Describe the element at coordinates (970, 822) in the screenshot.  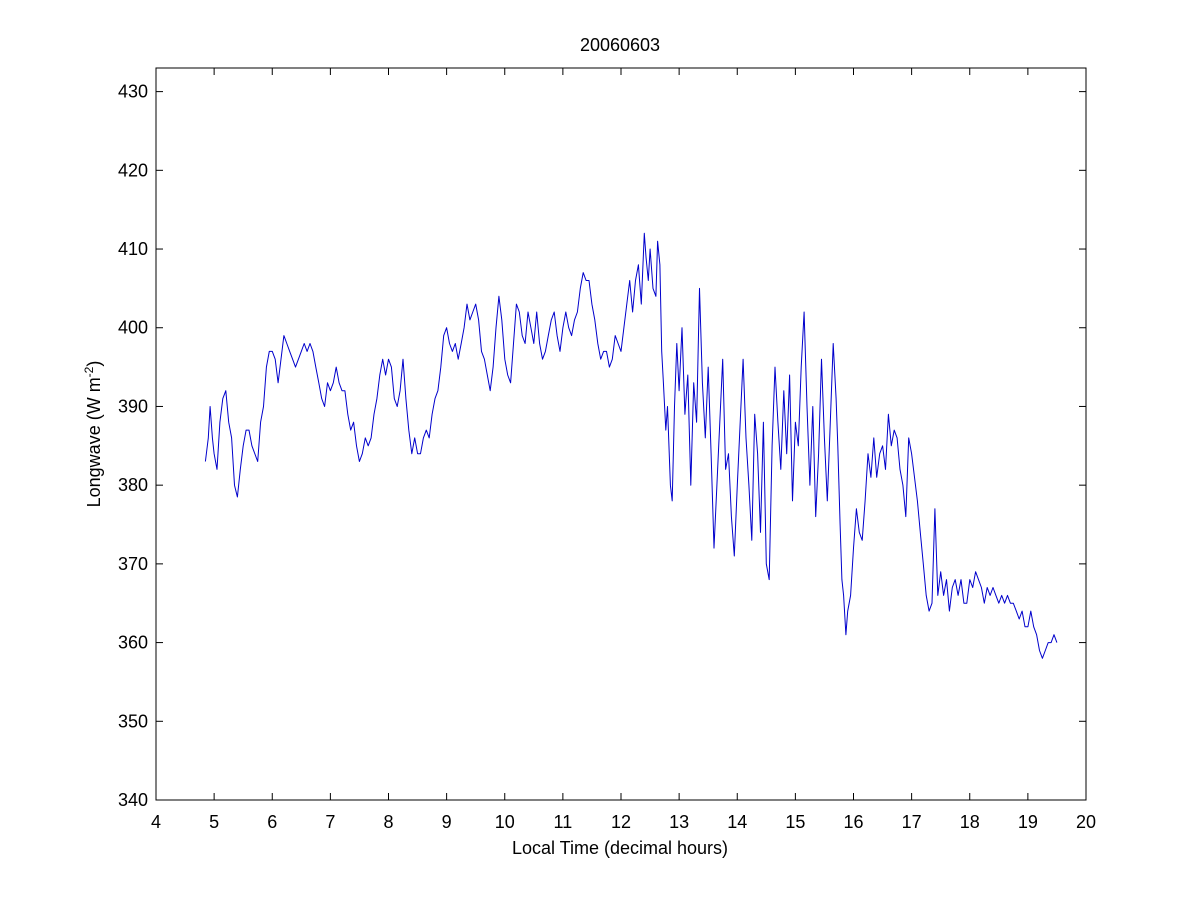
I see `x-tick-label: 18` at that location.